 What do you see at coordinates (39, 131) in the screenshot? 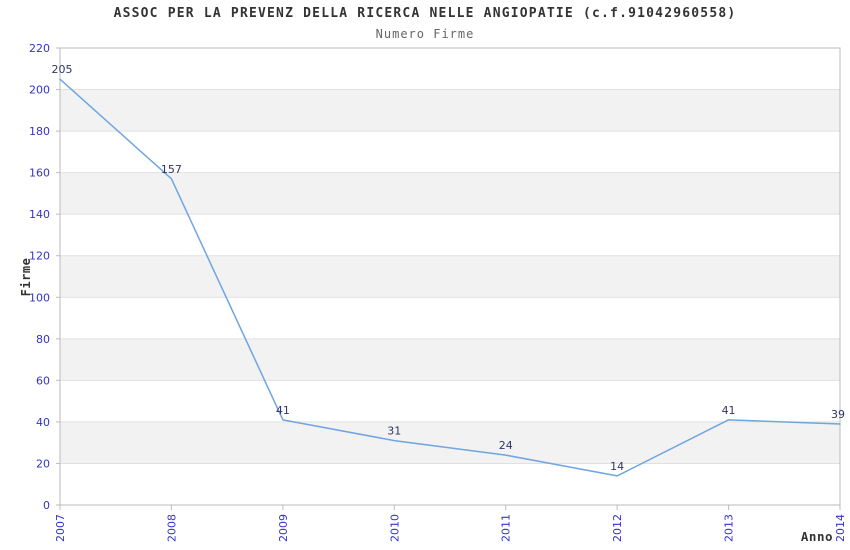
I see `y-tick-label: 180` at bounding box center [39, 131].